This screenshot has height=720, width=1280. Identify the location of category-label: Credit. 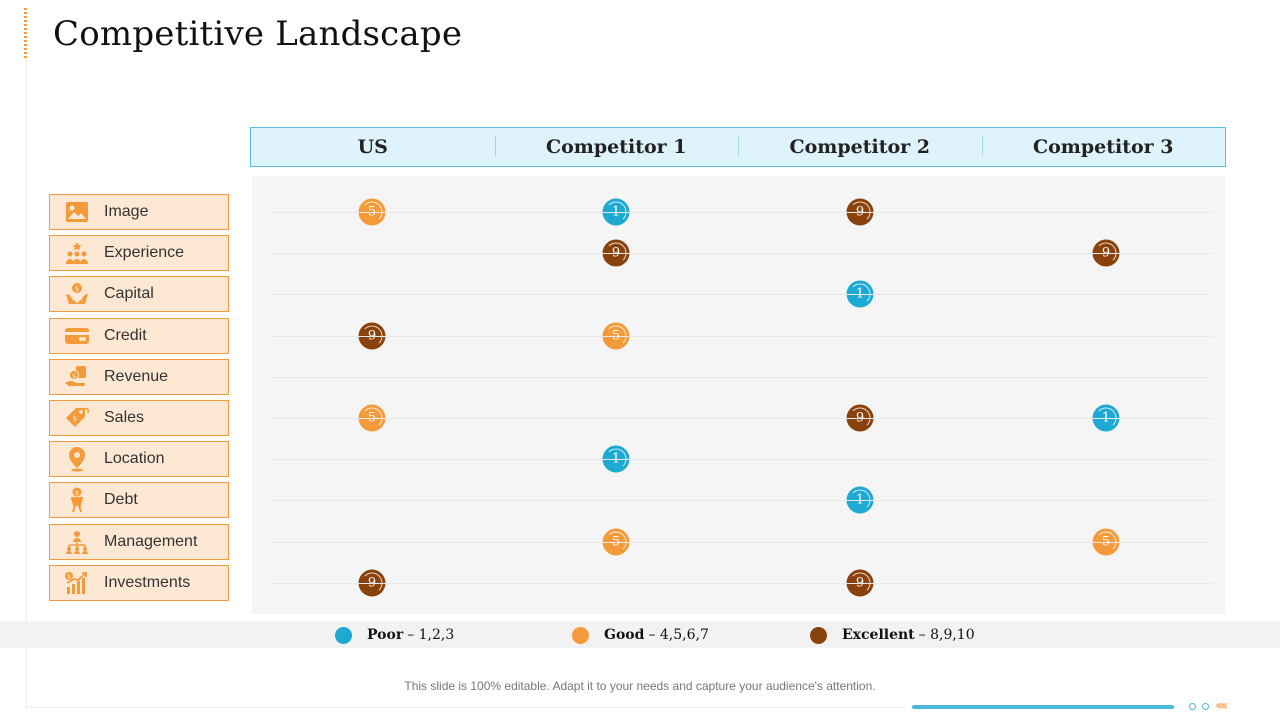
(125, 335).